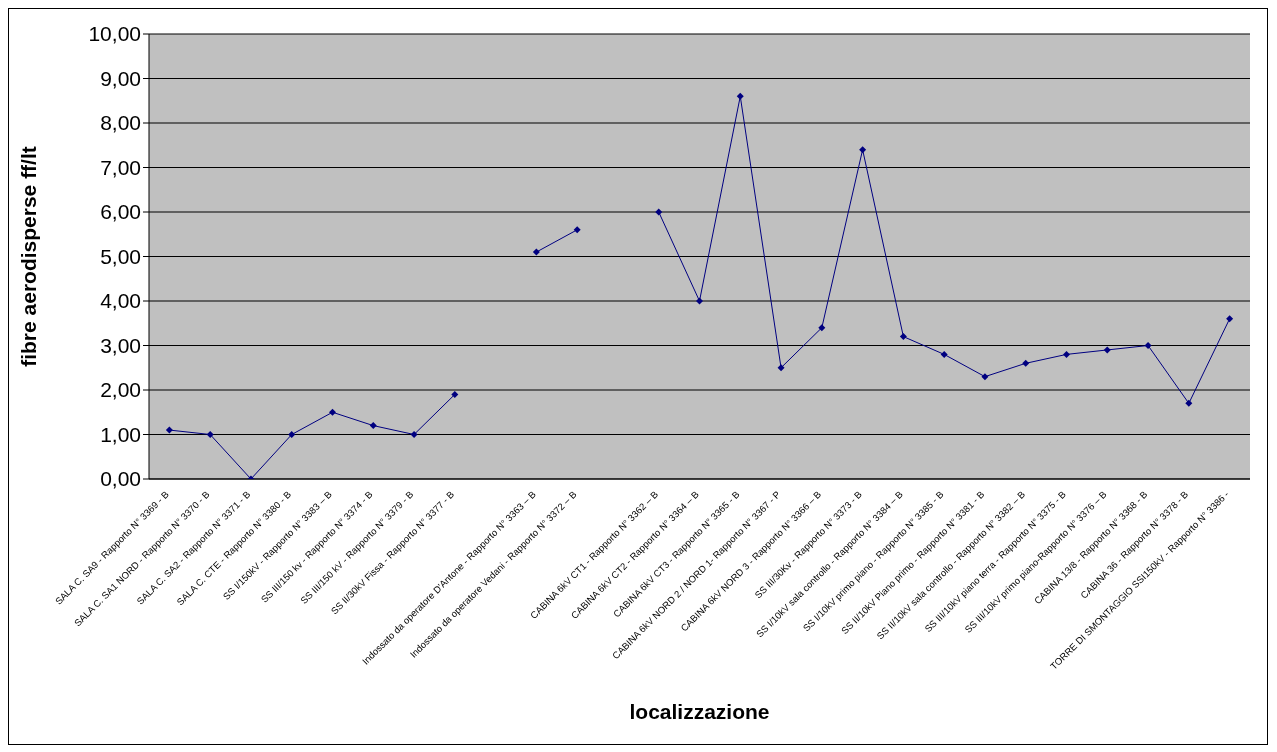  I want to click on y-tick-label: 5,00, so click(120, 256).